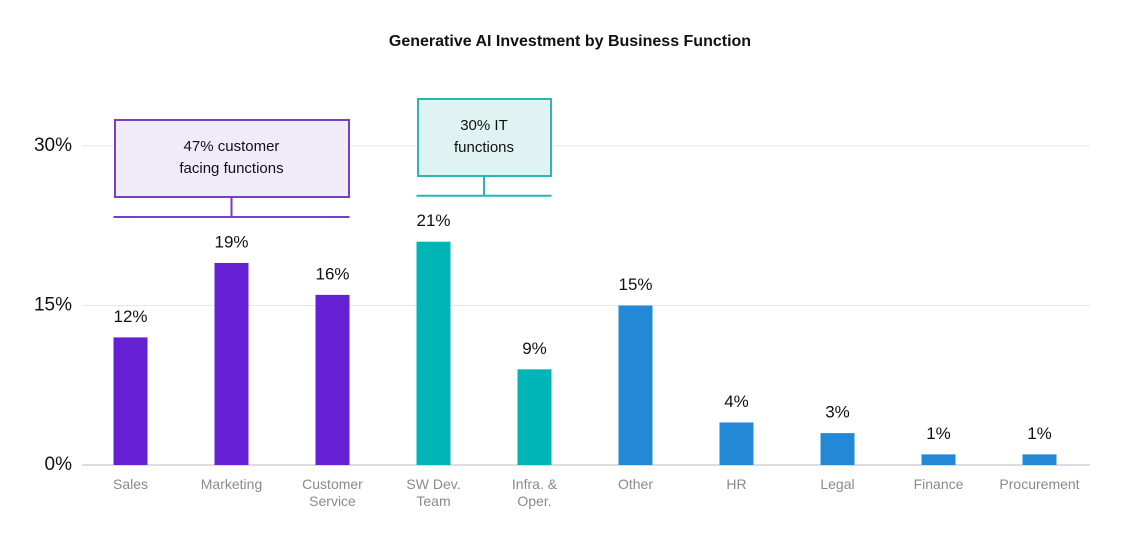 The height and width of the screenshot is (550, 1140). What do you see at coordinates (433, 220) in the screenshot?
I see `data-label: 21%` at bounding box center [433, 220].